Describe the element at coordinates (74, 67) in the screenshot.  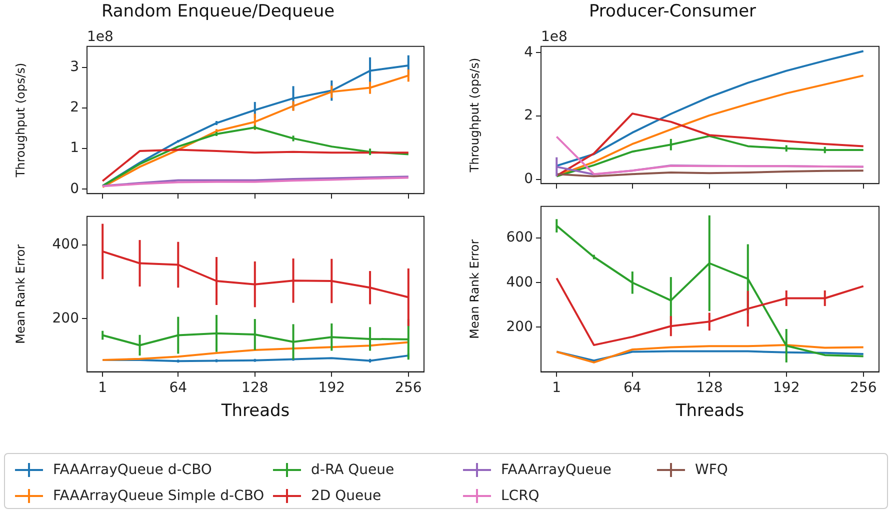
I see `y-tick-label: 3` at that location.